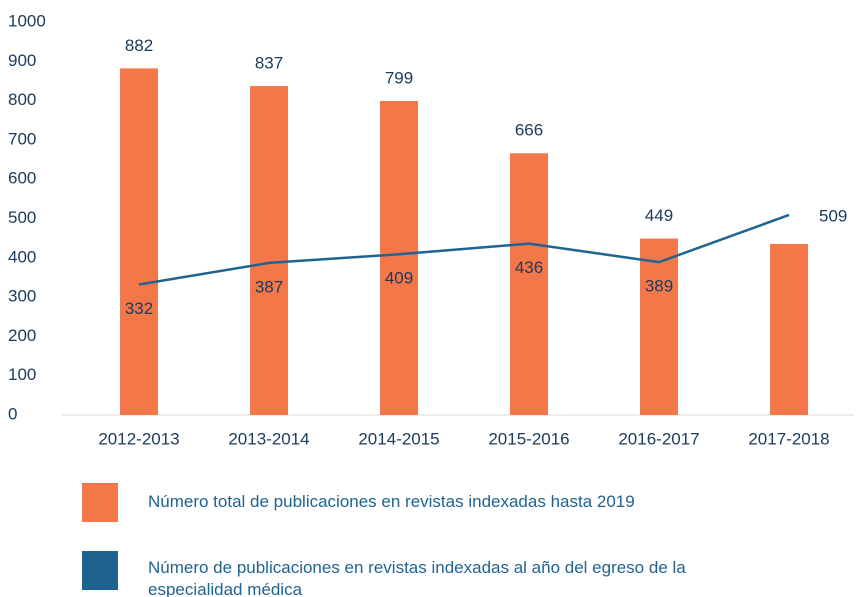 Image resolution: width=864 pixels, height=597 pixels. What do you see at coordinates (22, 178) in the screenshot?
I see `y-tick-label: 600` at bounding box center [22, 178].